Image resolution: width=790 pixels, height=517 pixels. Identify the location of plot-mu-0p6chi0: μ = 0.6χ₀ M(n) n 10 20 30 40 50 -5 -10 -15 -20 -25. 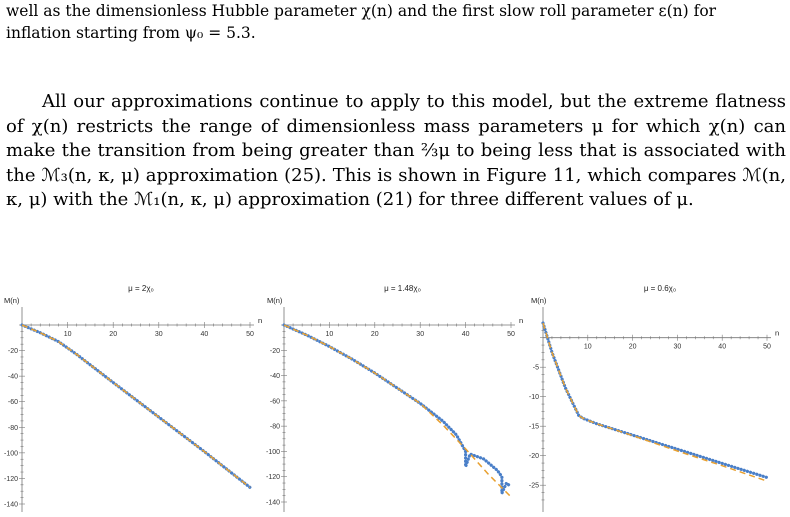
(654, 398).